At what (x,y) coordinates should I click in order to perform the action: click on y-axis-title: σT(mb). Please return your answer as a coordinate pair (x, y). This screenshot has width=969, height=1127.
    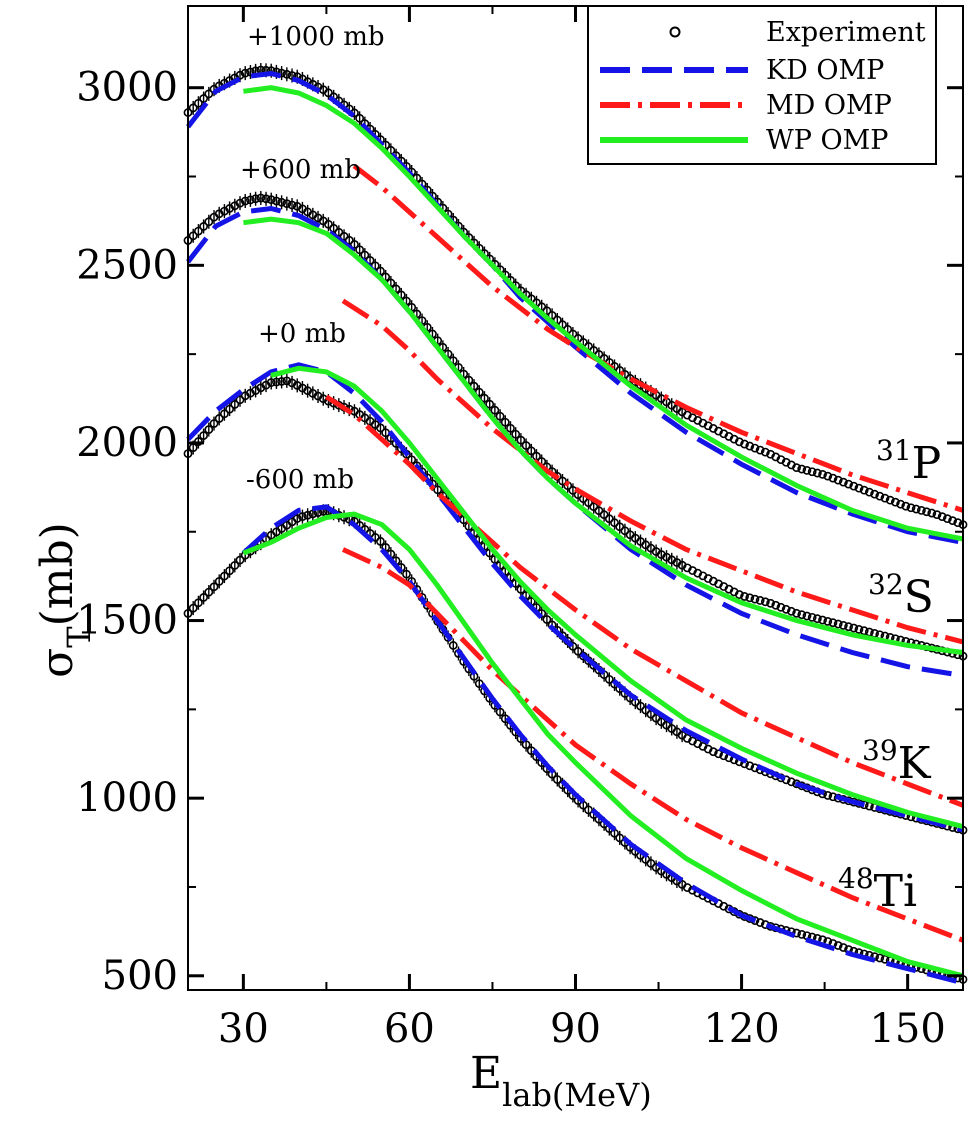
    Looking at the image, I should click on (65, 600).